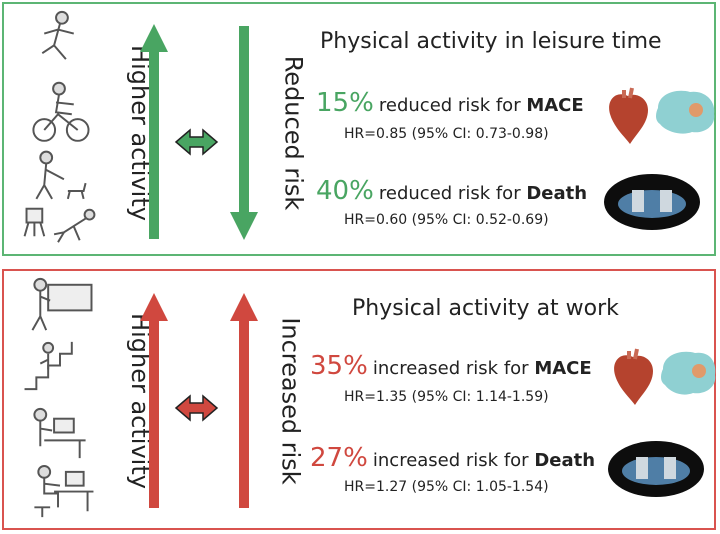 This screenshot has height=534, width=720. Describe the element at coordinates (293, 133) in the screenshot. I see `reduced-risk-label: Reduced risk` at that location.